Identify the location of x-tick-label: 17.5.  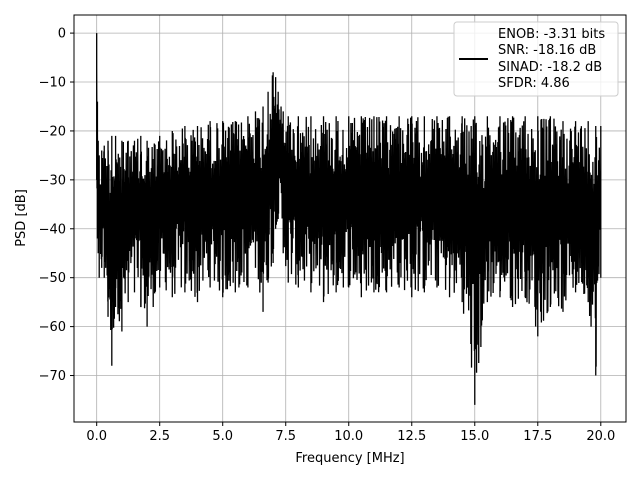
(537, 436).